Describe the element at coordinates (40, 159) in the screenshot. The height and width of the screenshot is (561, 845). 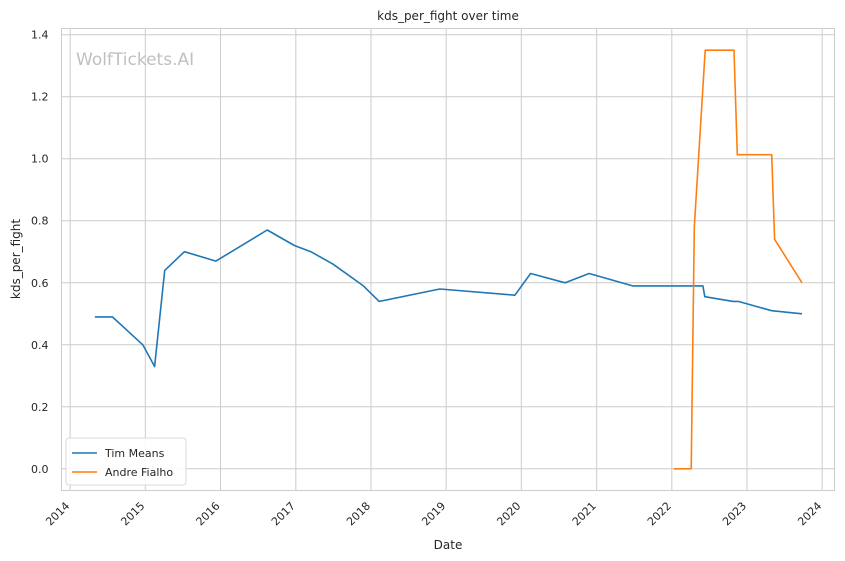
I see `y-tick-label: 1.0` at that location.